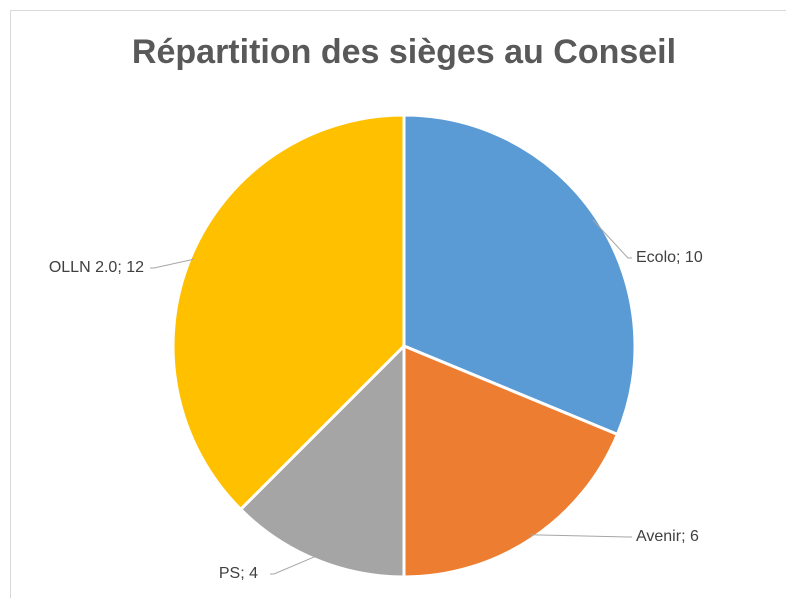 Image resolution: width=786 pixels, height=598 pixels. I want to click on data-label: PS; 4, so click(238, 573).